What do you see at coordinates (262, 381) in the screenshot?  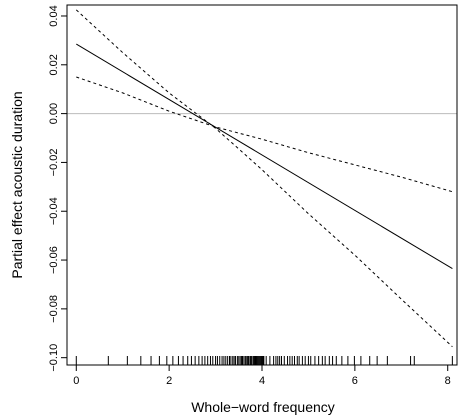 I see `x-tick-label: 4` at bounding box center [262, 381].